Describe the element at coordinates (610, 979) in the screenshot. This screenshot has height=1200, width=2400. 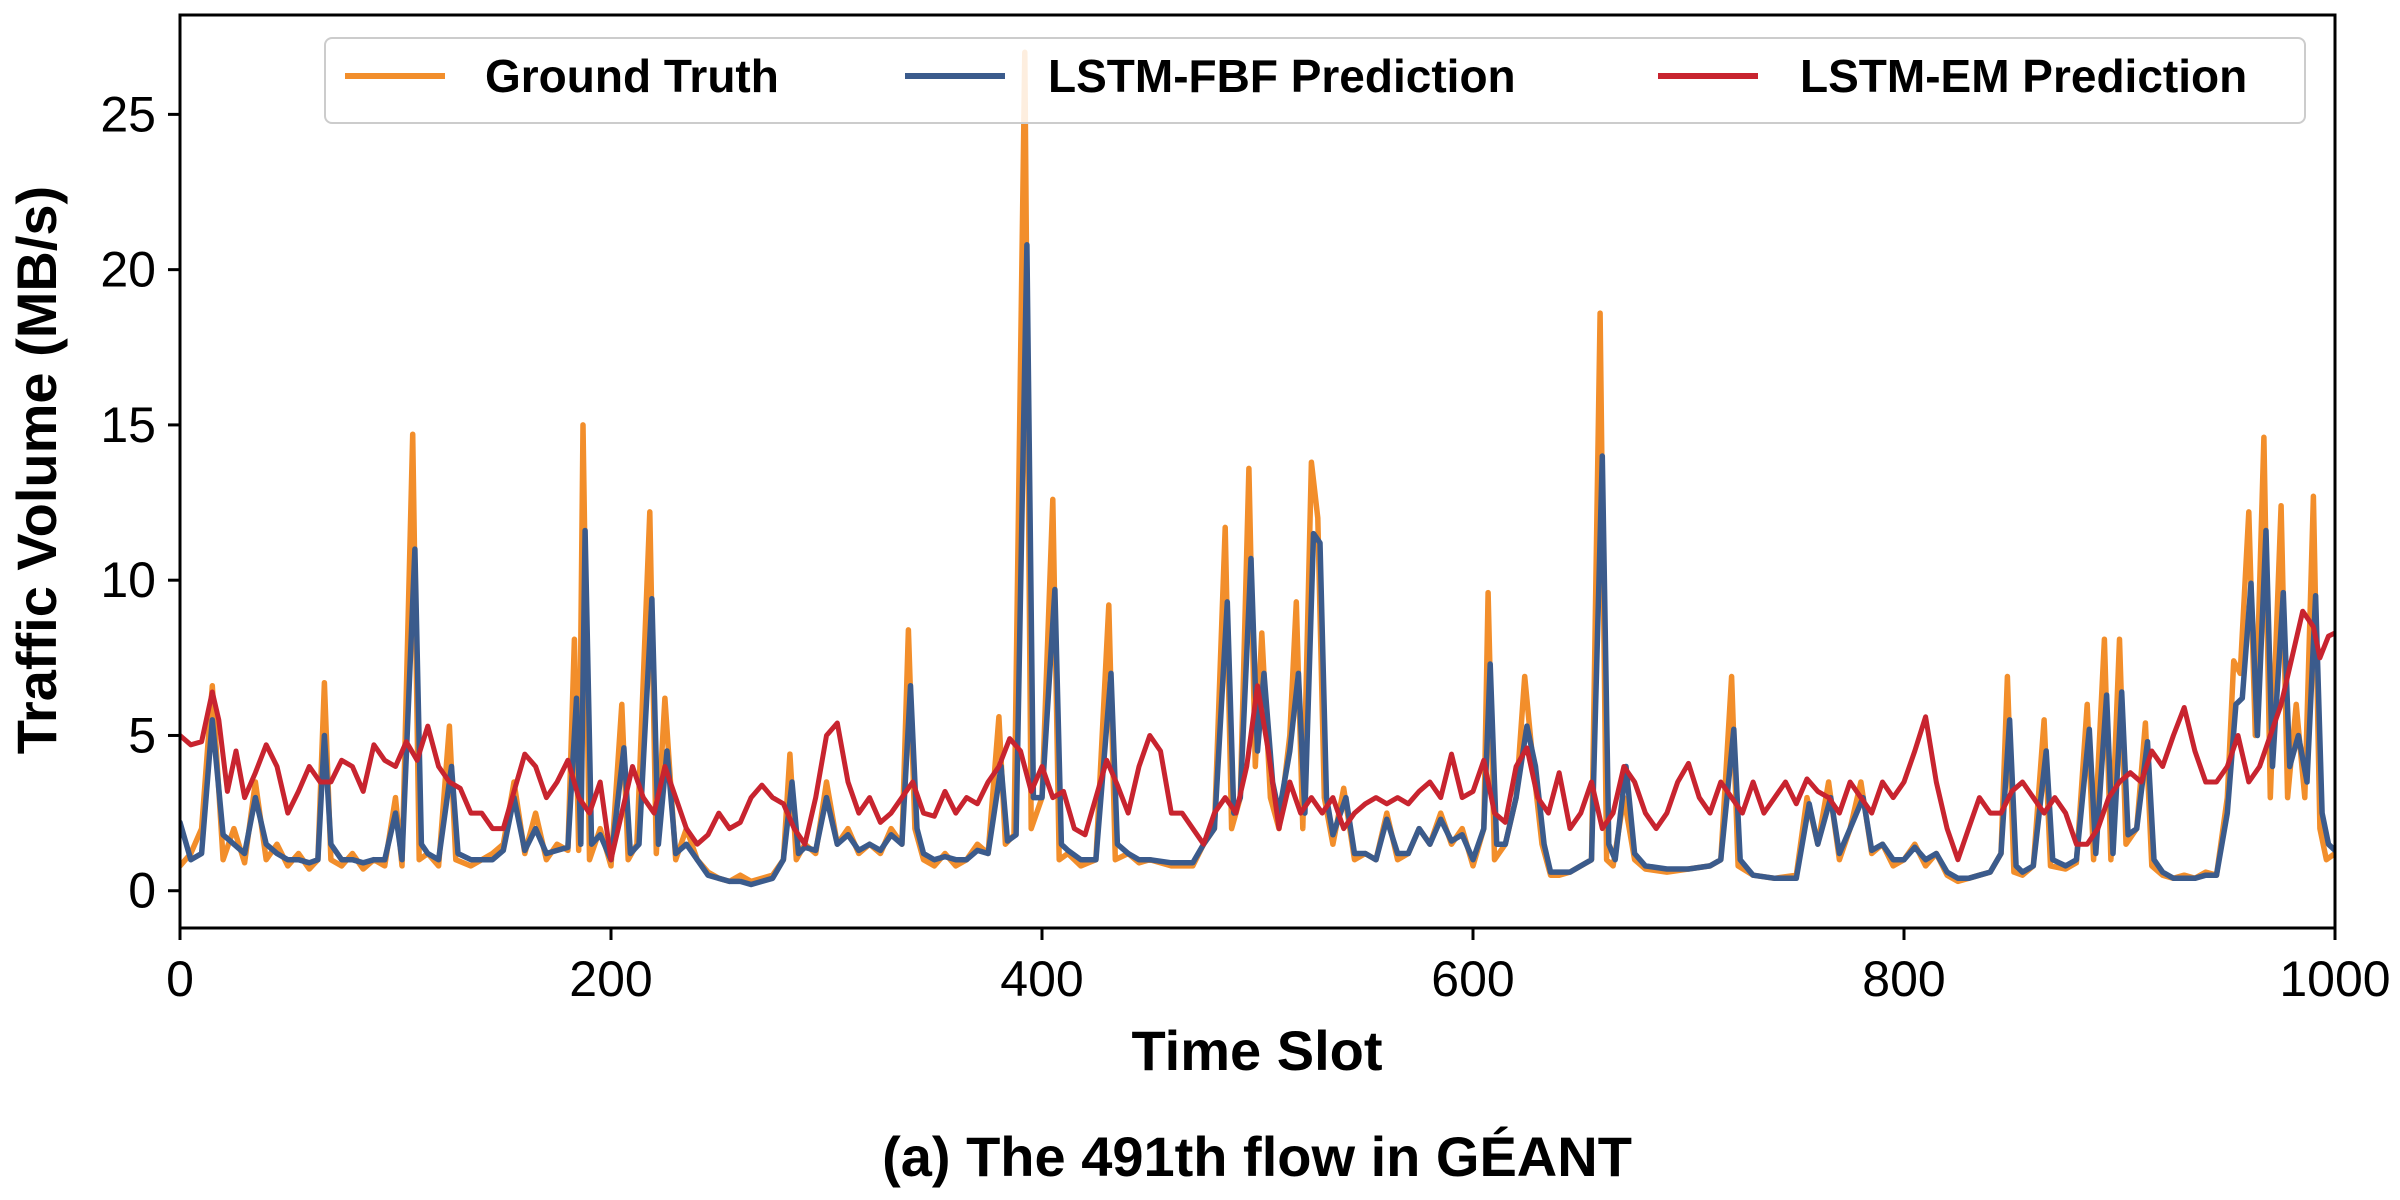
I see `x-tick-label: 200` at that location.